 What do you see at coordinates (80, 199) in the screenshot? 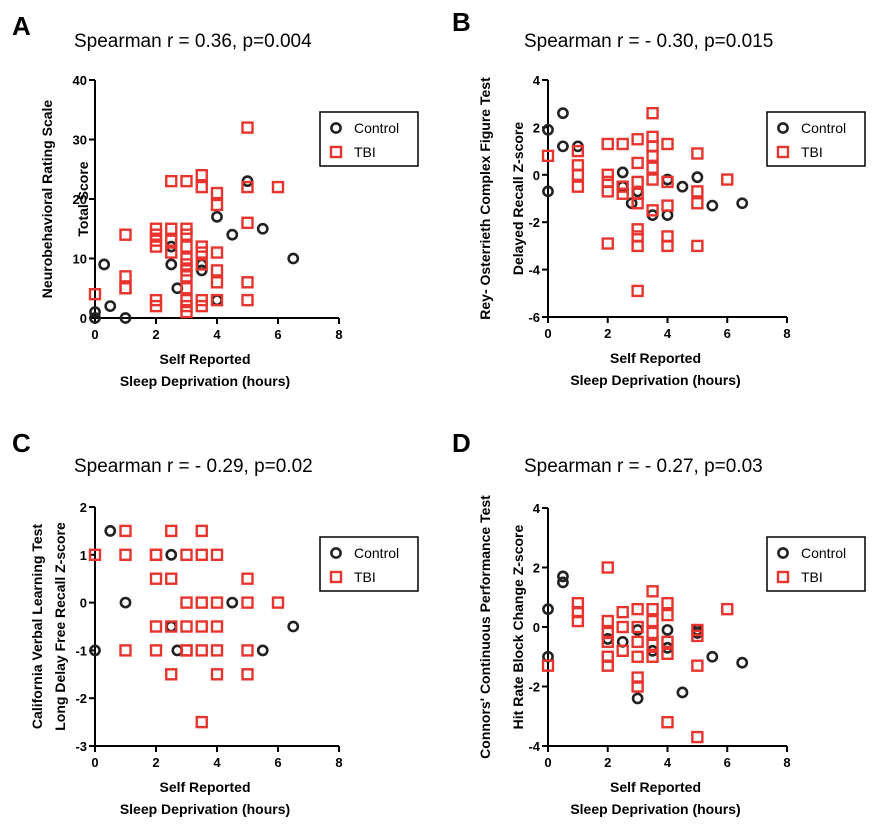
I see `y-tick-label: 20` at bounding box center [80, 199].